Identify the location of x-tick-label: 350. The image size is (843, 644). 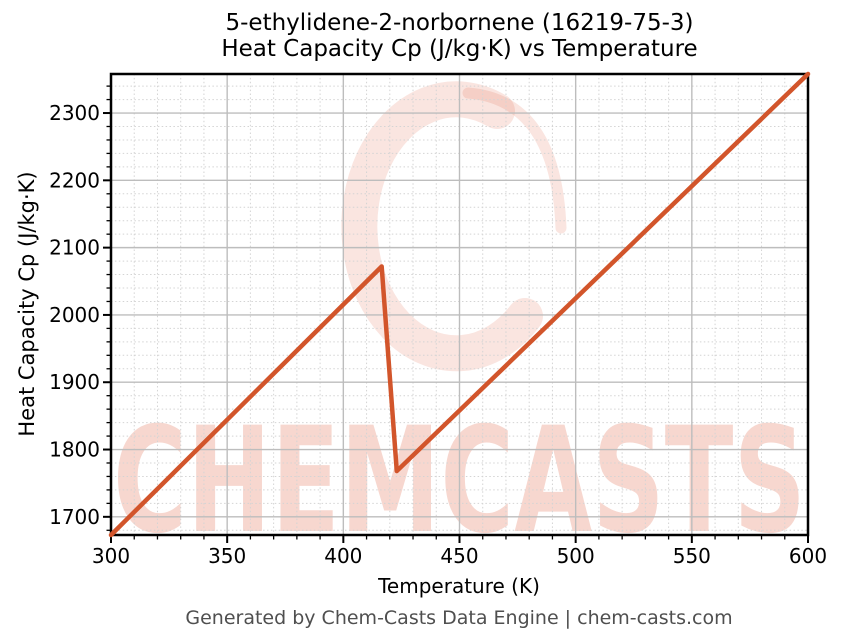
(227, 556).